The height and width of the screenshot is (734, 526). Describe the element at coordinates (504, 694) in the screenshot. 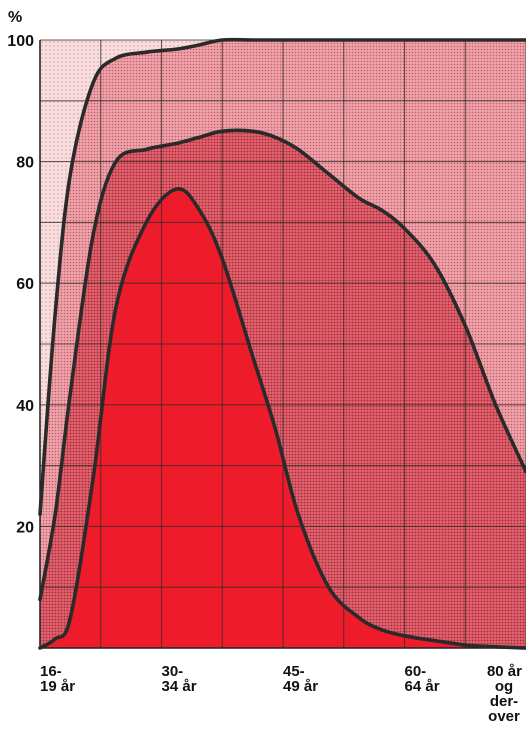

I see `x-category-label-4: 80 år og der-over` at that location.